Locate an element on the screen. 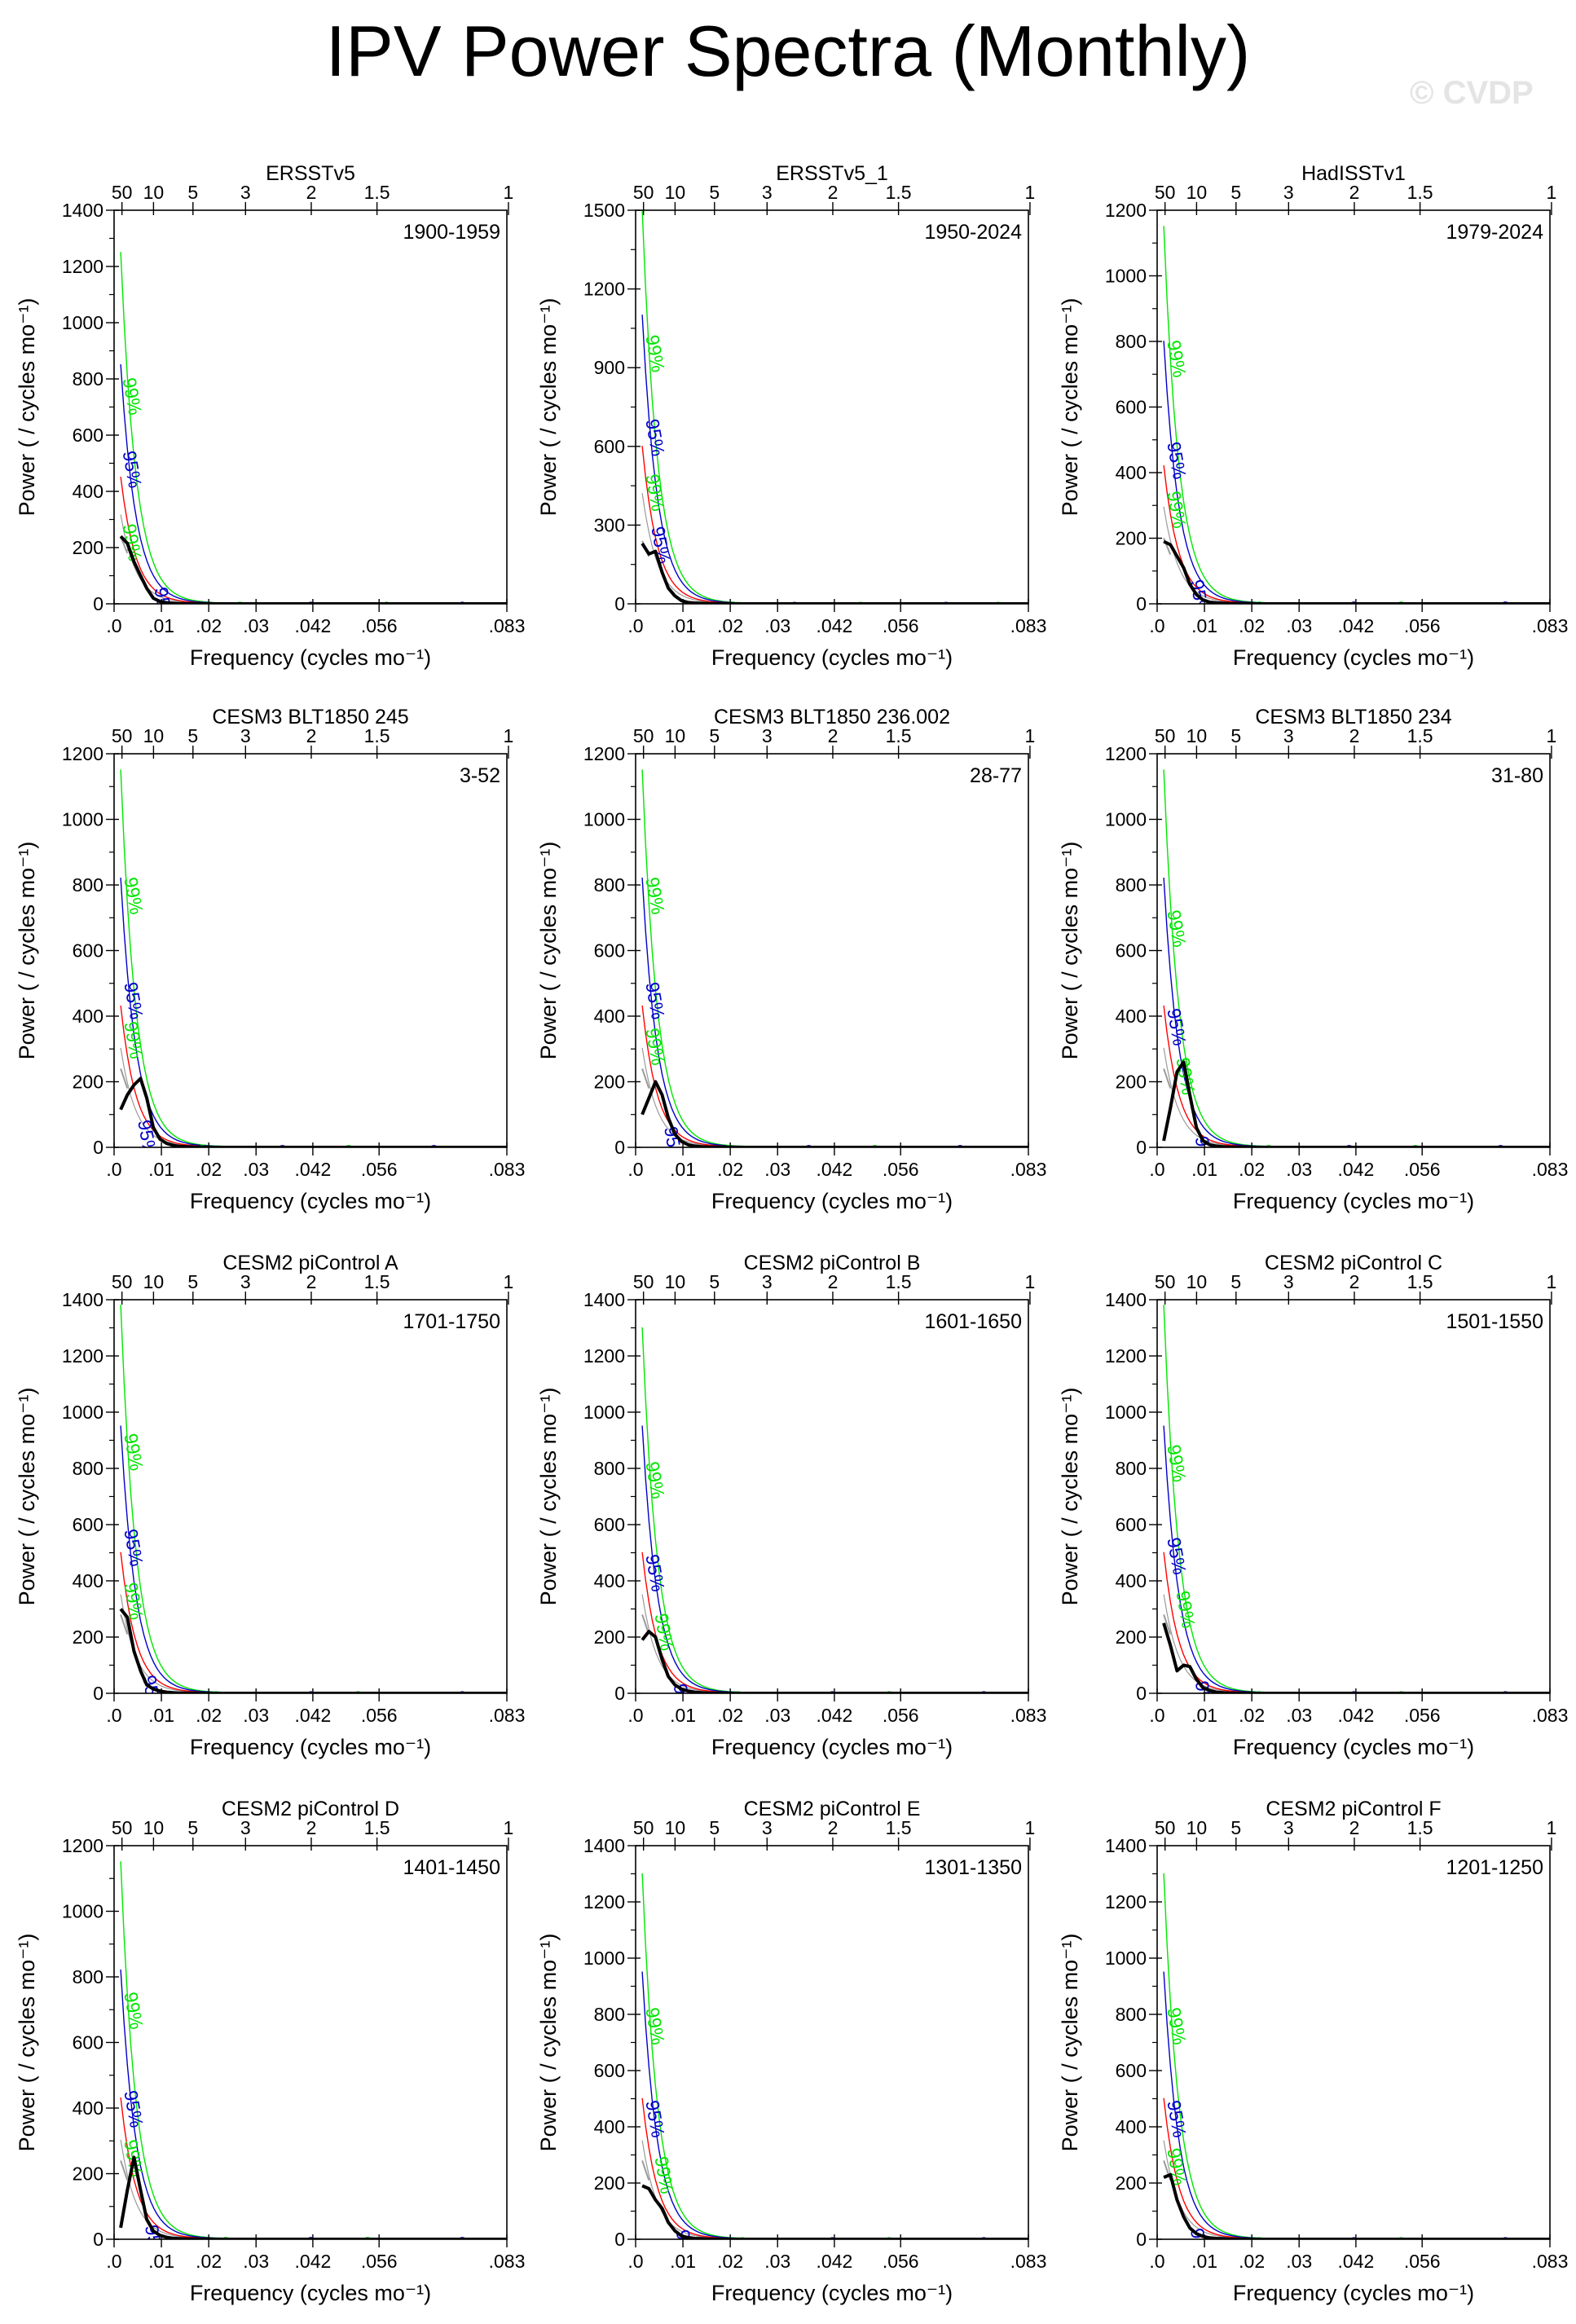  lower-bound-mark is located at coordinates (124, 2170).